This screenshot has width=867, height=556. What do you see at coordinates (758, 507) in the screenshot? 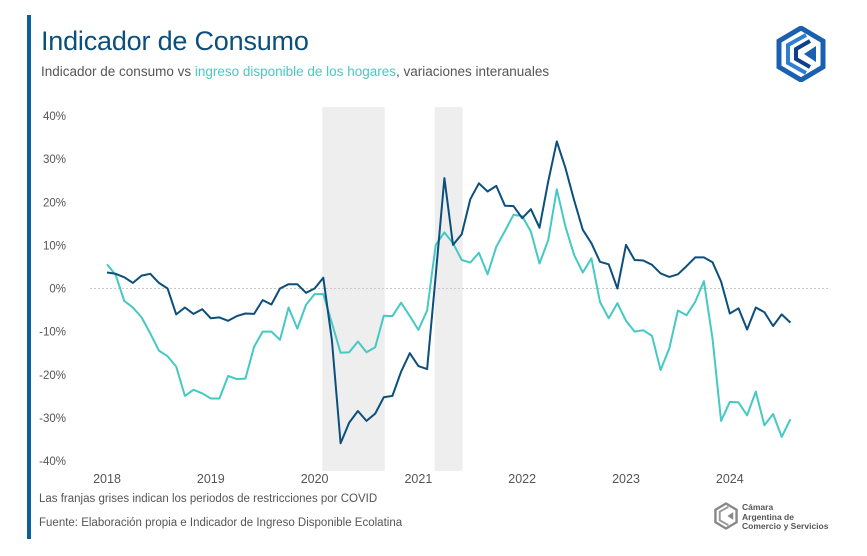
I see `org-name-line1: Cámara` at bounding box center [758, 507].